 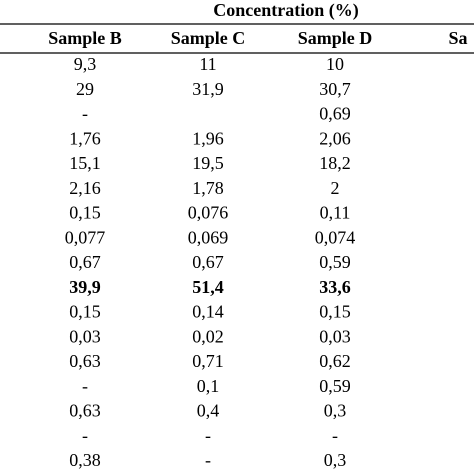 What do you see at coordinates (85, 287) in the screenshot?
I see `cell: 39,9` at bounding box center [85, 287].